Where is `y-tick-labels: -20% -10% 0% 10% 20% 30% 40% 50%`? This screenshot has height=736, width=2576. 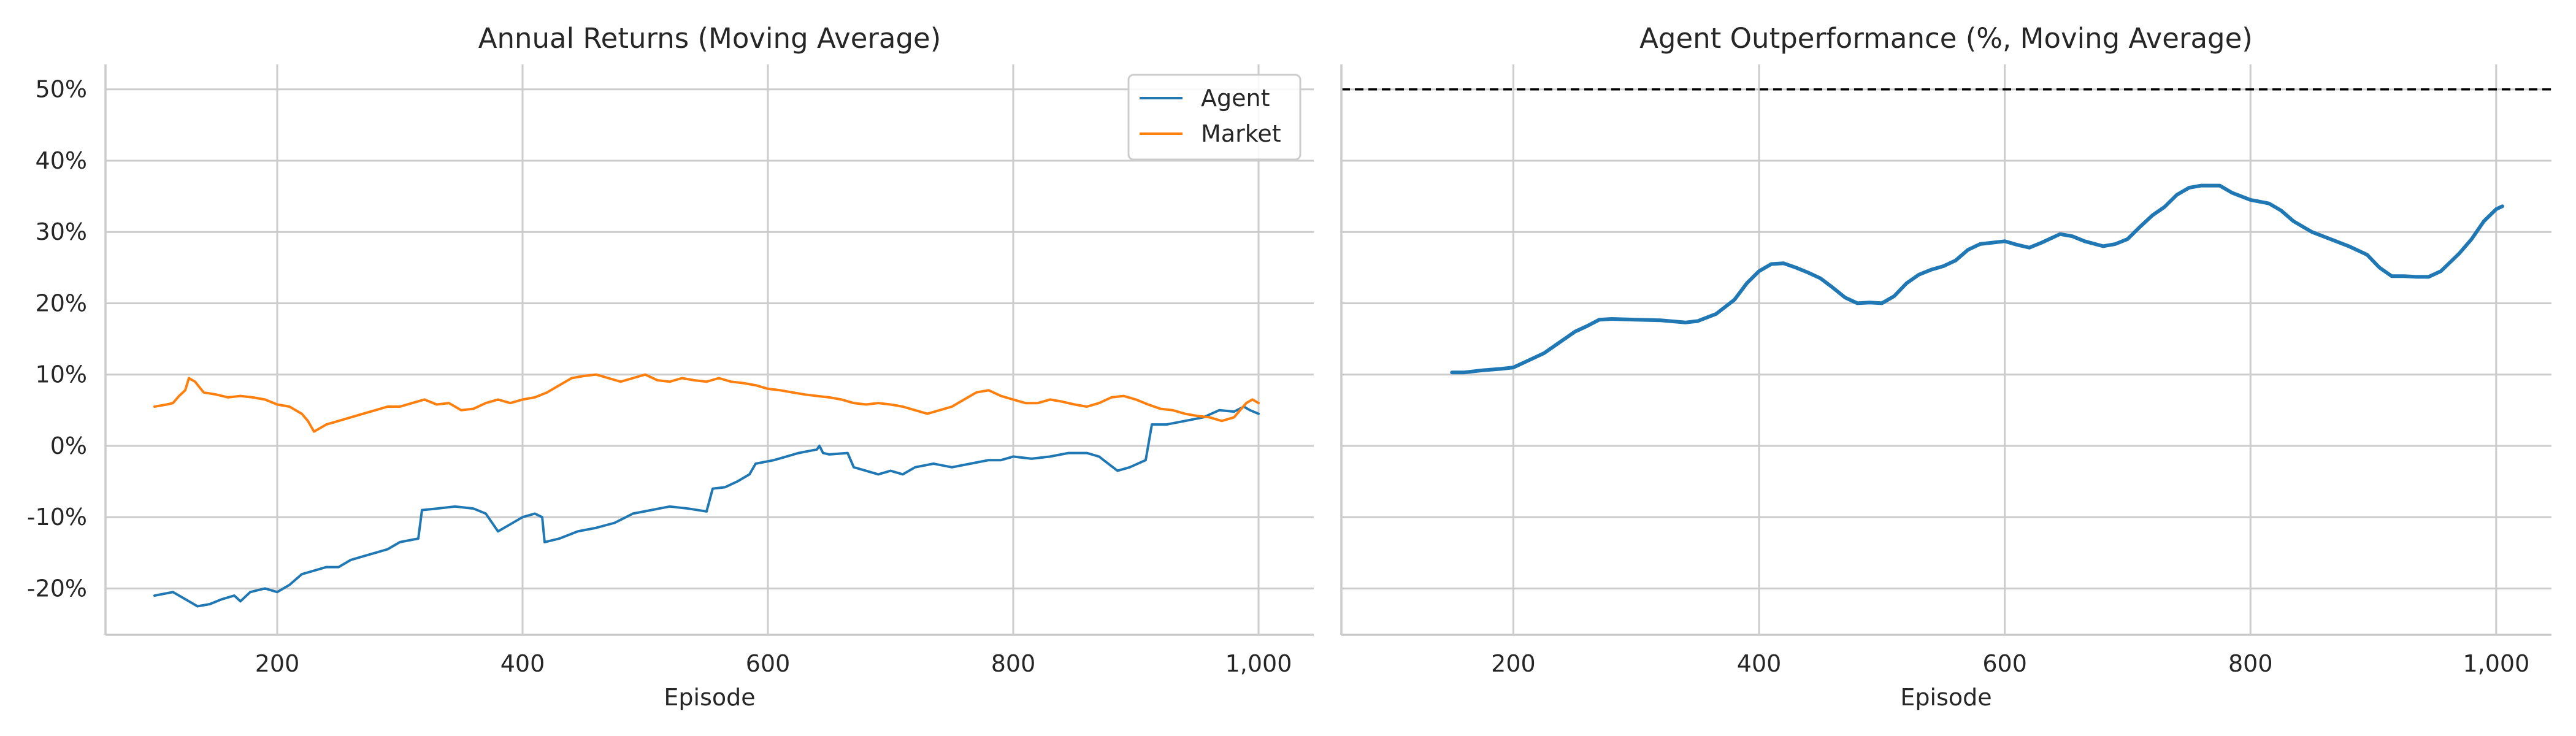
y-tick-labels: -20% -10% 0% 10% 20% 30% 40% 50% is located at coordinates (57, 339).